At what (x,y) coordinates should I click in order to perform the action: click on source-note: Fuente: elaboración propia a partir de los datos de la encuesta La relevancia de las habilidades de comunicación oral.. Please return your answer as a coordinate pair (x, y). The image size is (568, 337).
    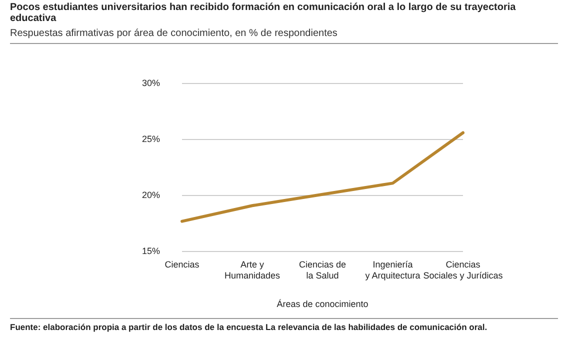
    Looking at the image, I should click on (249, 327).